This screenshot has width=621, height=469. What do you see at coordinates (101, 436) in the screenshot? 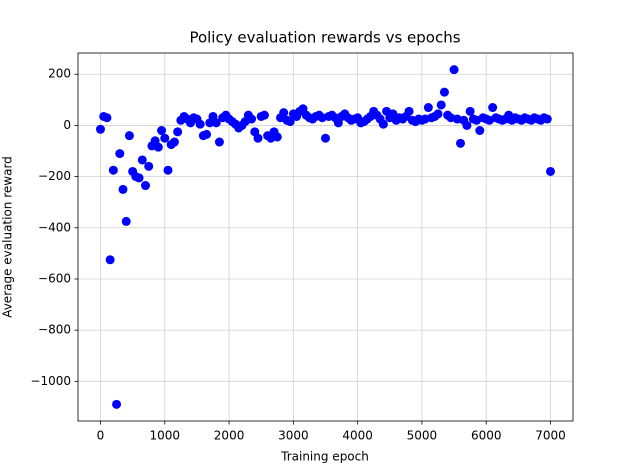
I see `x-tick-label: 0` at bounding box center [101, 436].